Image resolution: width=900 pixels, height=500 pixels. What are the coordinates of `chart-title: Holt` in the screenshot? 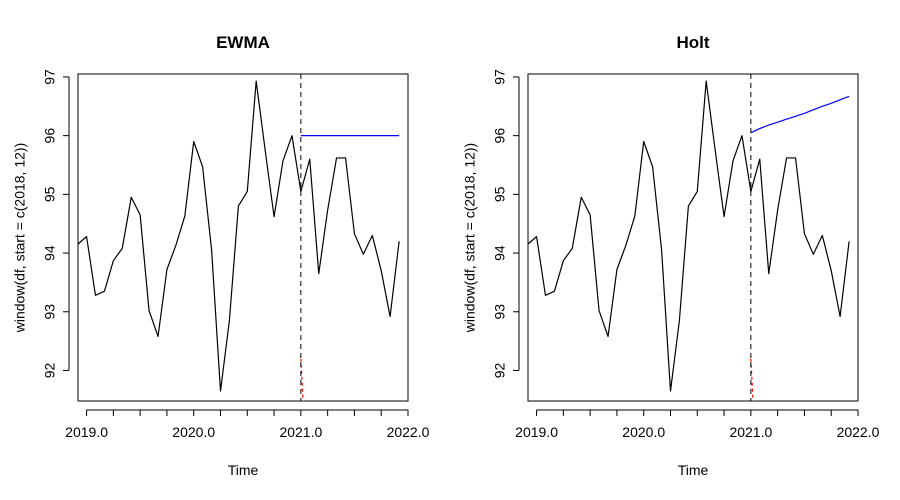 It's located at (692, 42).